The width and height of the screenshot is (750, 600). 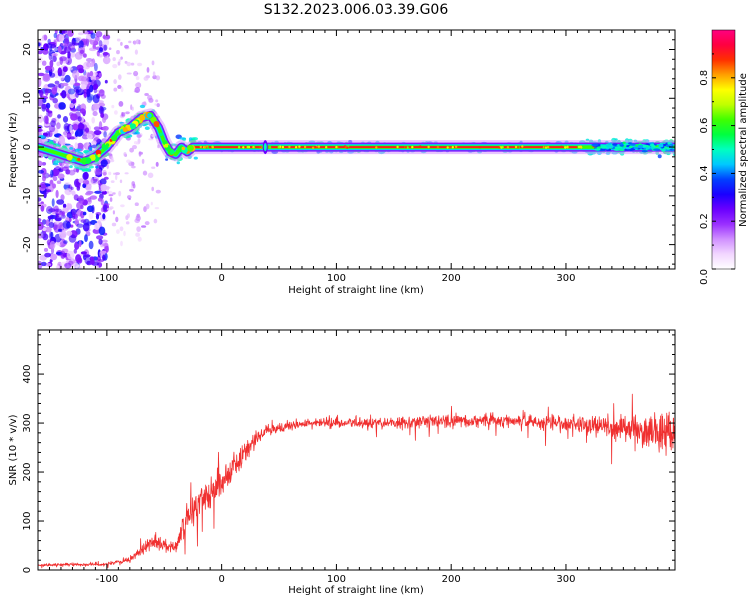 I want to click on colorbar-axes: 0.0 0.2 0.4 0.6 0.8, so click(x=717, y=157).